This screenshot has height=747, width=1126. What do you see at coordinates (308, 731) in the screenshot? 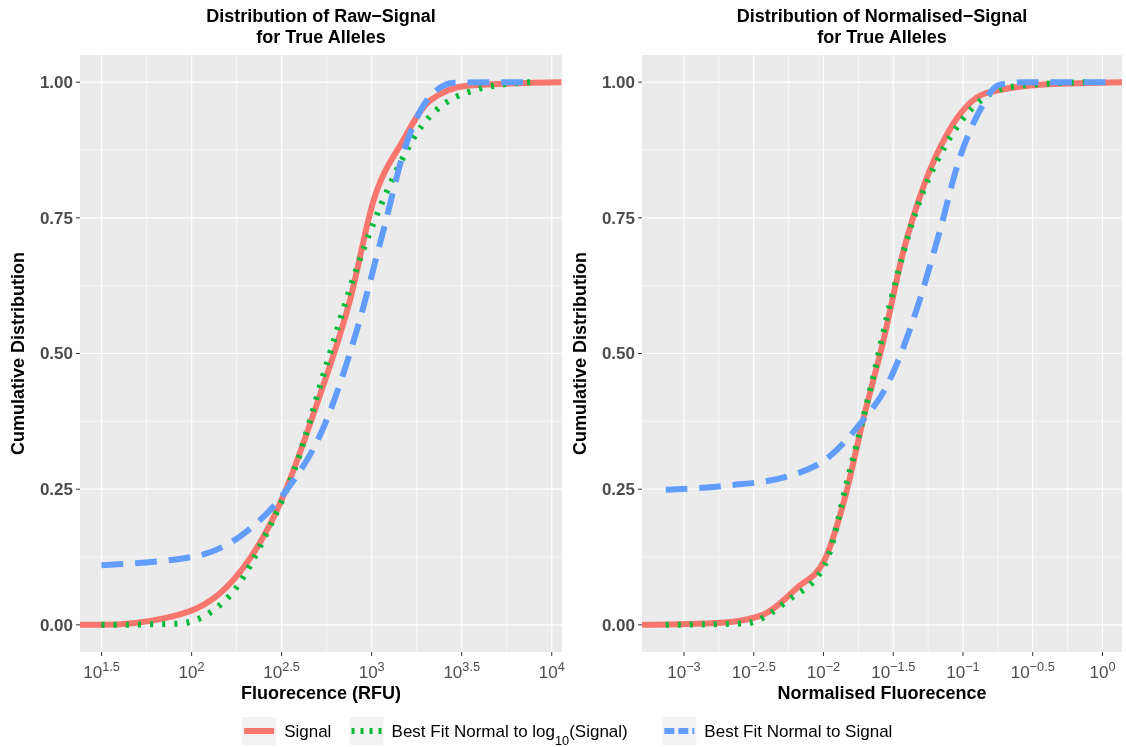
I see `legend-label: Signal` at bounding box center [308, 731].